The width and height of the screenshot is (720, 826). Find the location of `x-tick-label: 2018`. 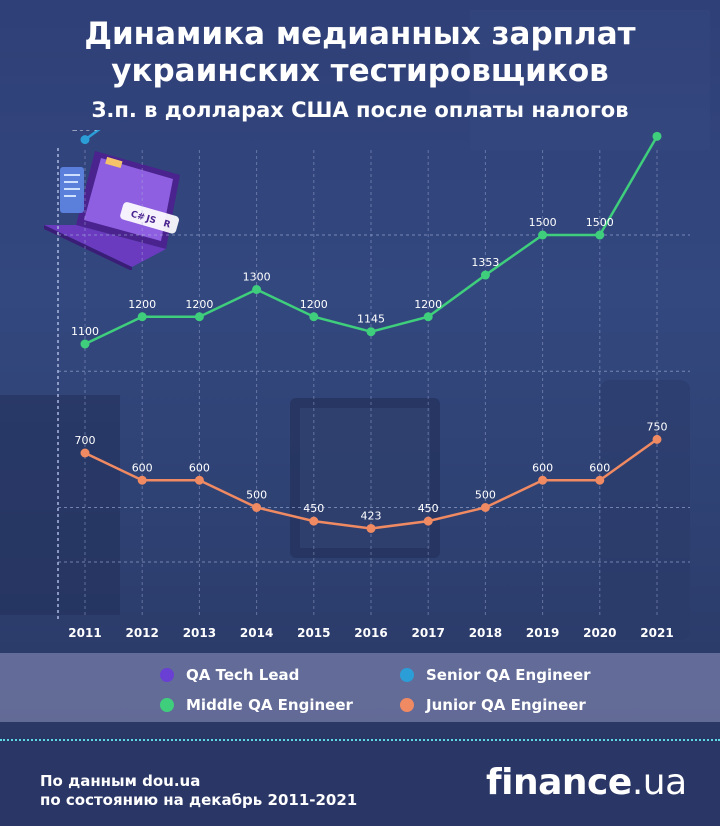

x-tick-label: 2018 is located at coordinates (485, 633).